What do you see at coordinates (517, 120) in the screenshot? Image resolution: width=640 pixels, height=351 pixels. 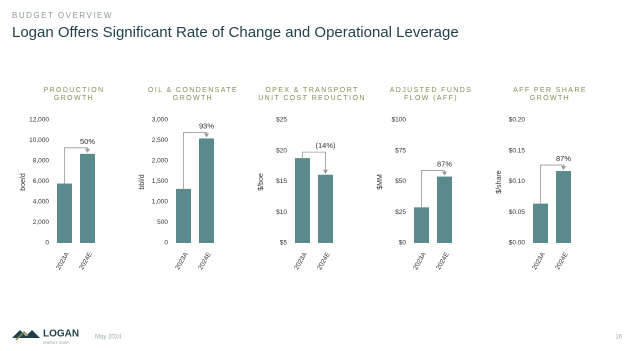 I see `y-tick-label: $0.20` at bounding box center [517, 120].